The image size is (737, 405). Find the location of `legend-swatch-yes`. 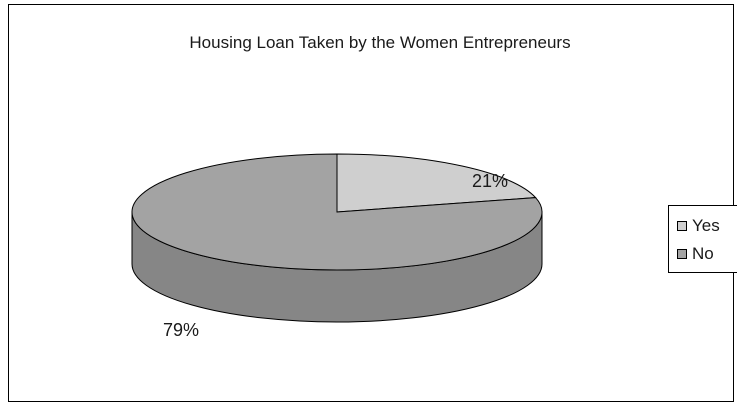

legend-swatch-yes is located at coordinates (682, 226).